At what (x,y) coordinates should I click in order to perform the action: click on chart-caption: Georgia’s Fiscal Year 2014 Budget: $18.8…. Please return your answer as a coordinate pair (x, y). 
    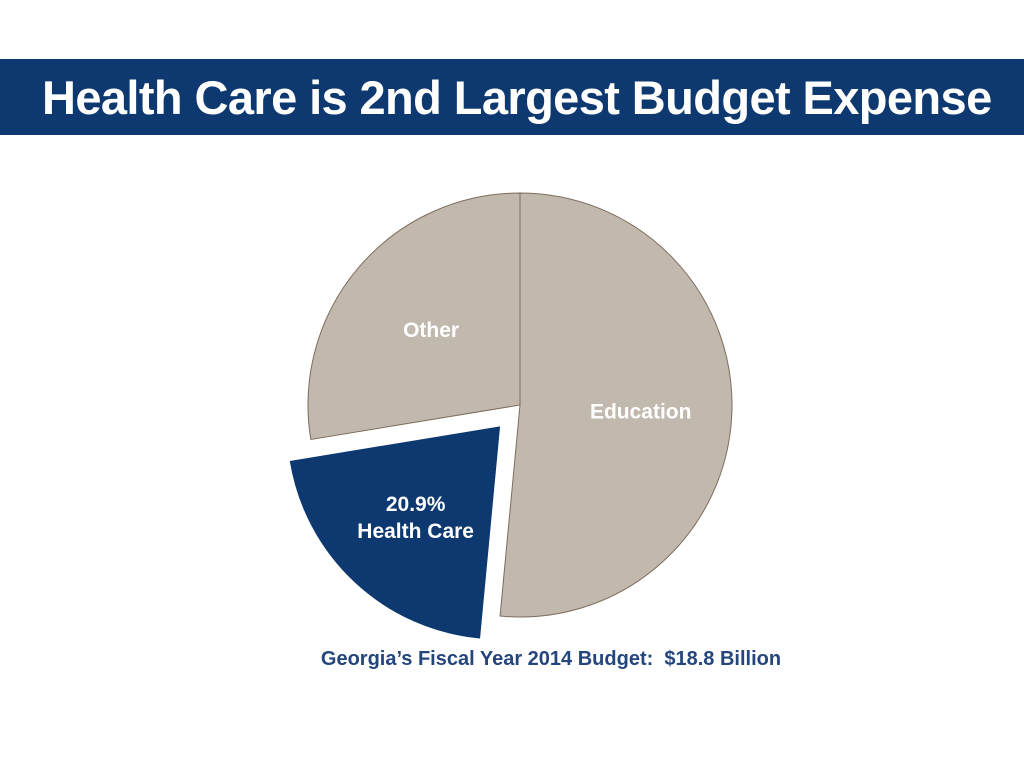
    Looking at the image, I should click on (551, 659).